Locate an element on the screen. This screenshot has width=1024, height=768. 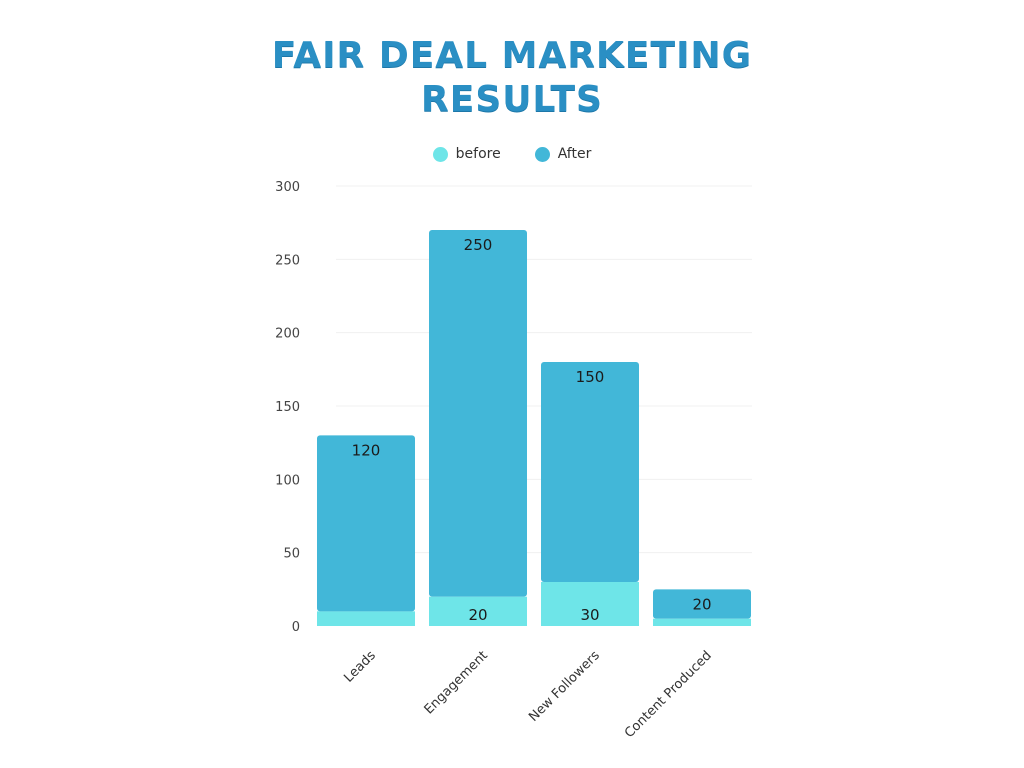
bar-before-content-produced is located at coordinates (702, 622).